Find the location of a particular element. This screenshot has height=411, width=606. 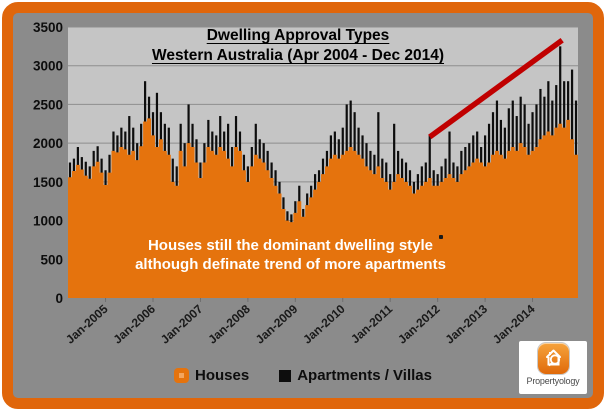

legend-label-houses: Houses is located at coordinates (222, 375).